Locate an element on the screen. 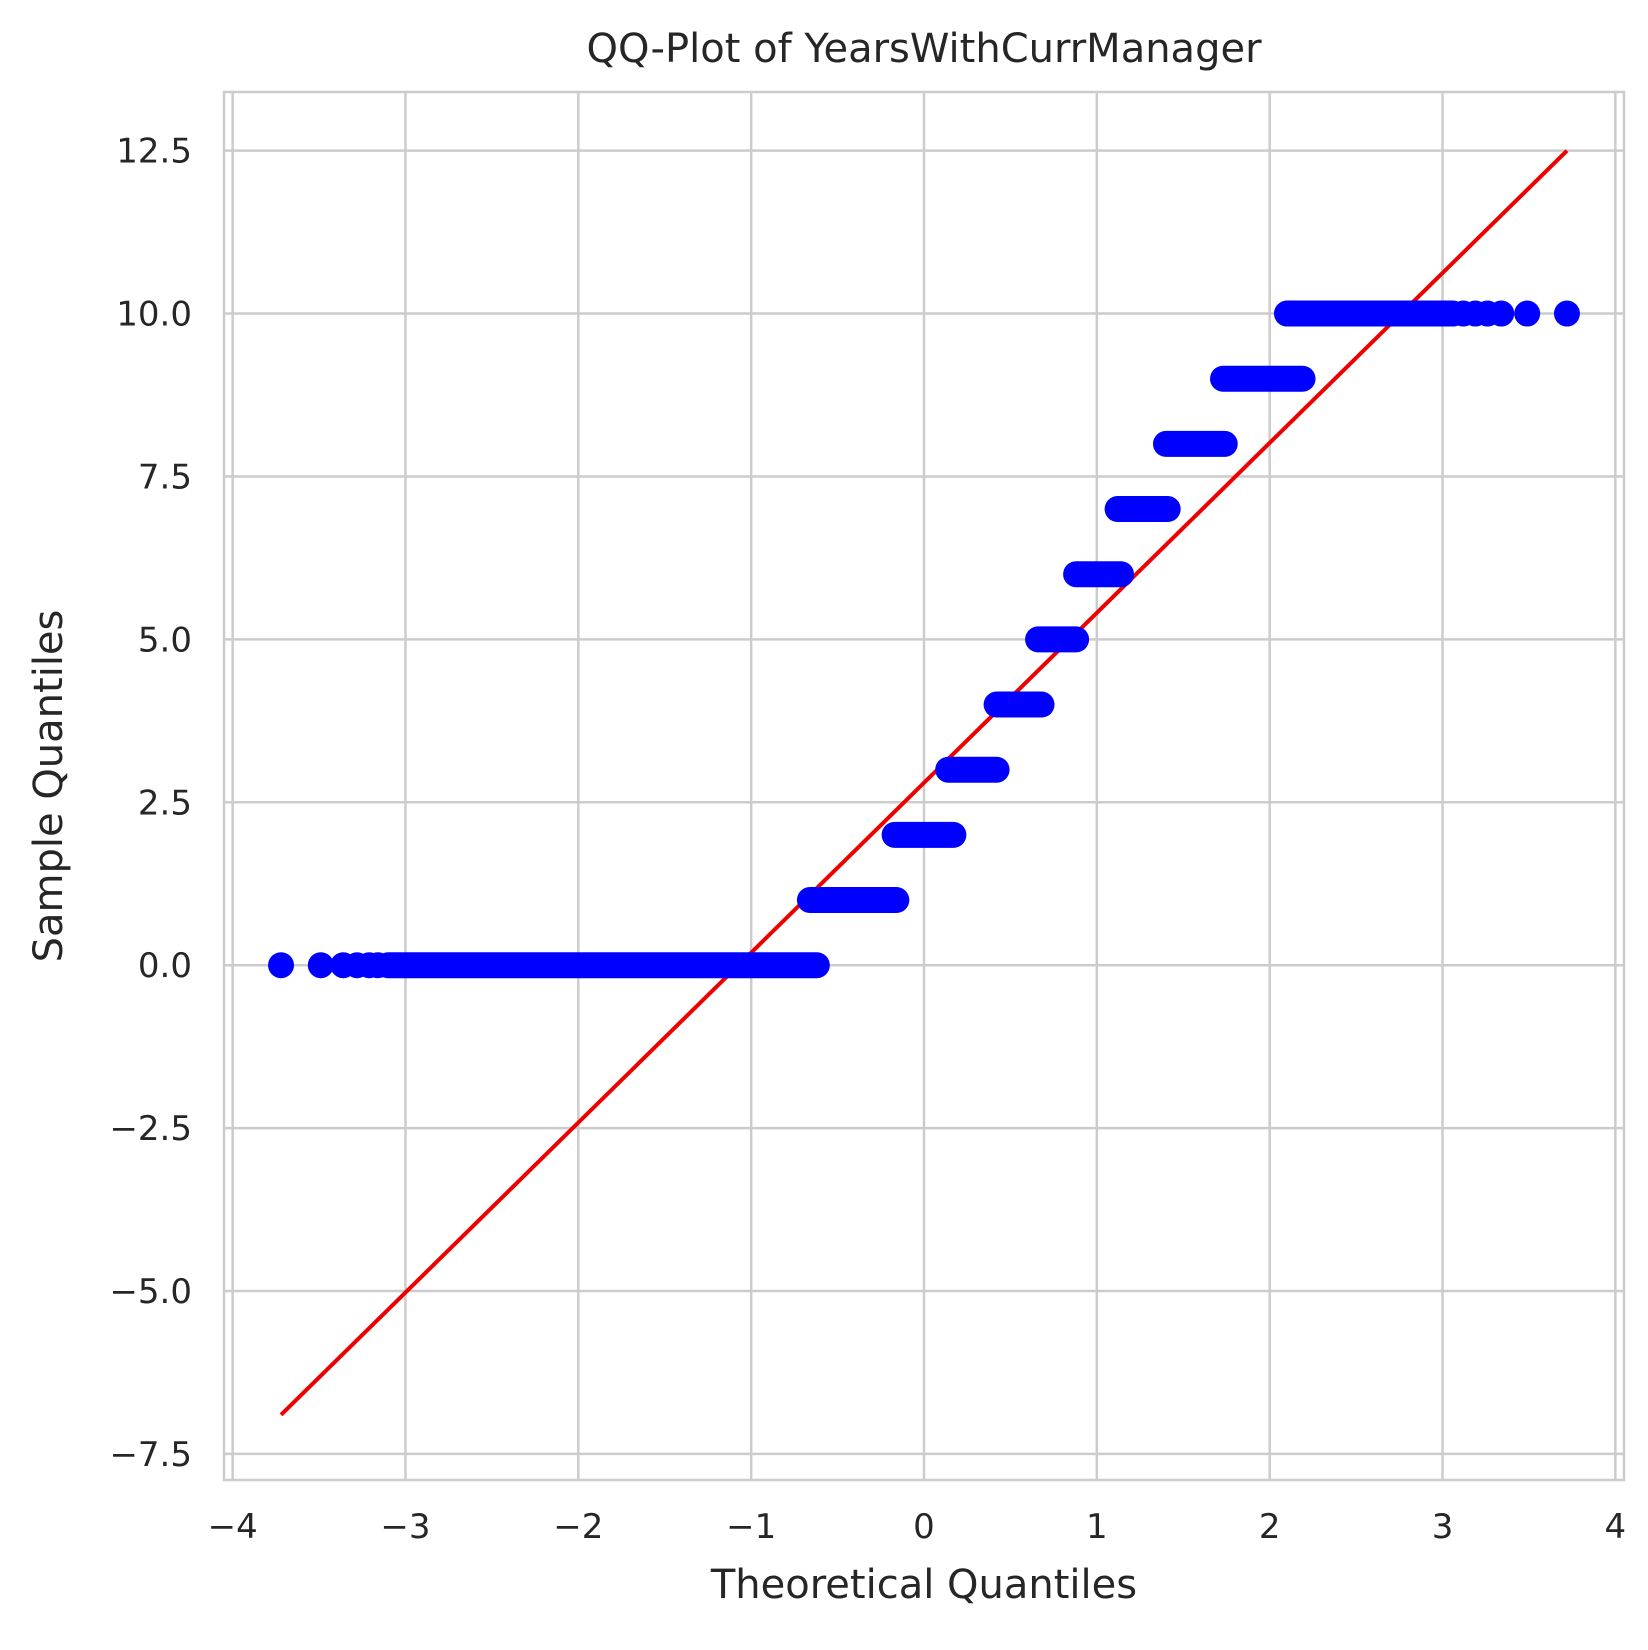 The height and width of the screenshot is (1650, 1648). x-tick-label: 2 is located at coordinates (1270, 1527).